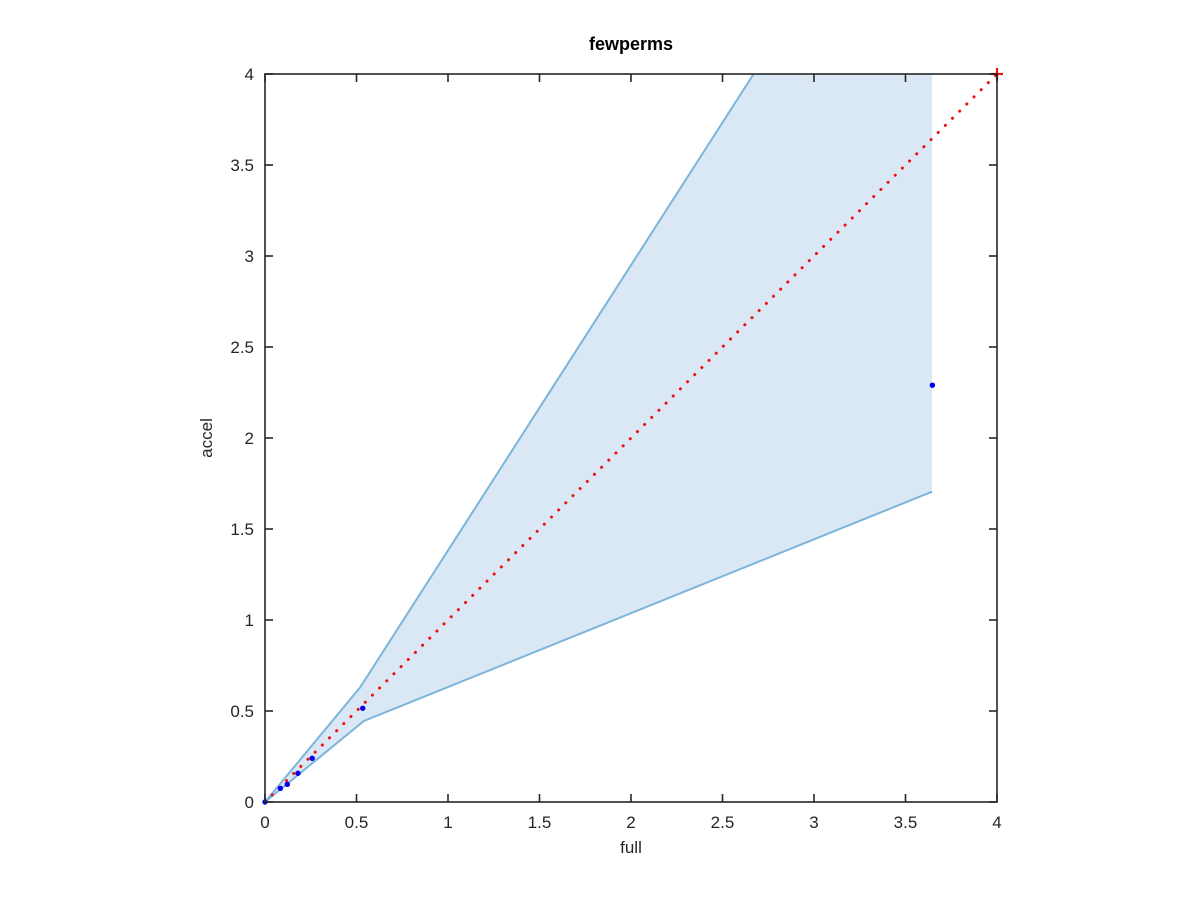 This screenshot has width=1200, height=900. Describe the element at coordinates (813, 822) in the screenshot. I see `x-tick-label: 3` at that location.